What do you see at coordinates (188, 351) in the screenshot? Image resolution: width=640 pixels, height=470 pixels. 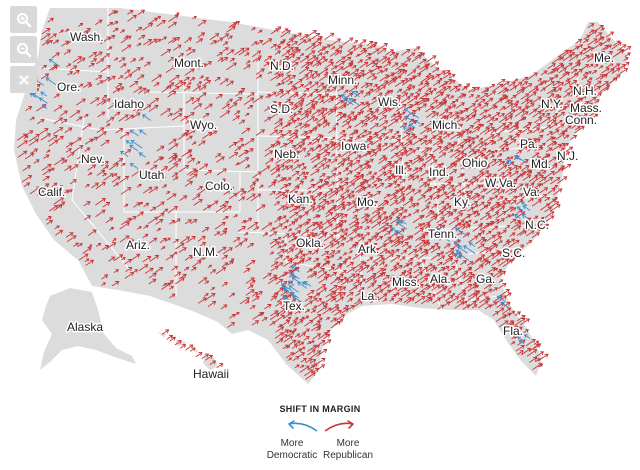 I see `hawaii-shape` at bounding box center [188, 351].